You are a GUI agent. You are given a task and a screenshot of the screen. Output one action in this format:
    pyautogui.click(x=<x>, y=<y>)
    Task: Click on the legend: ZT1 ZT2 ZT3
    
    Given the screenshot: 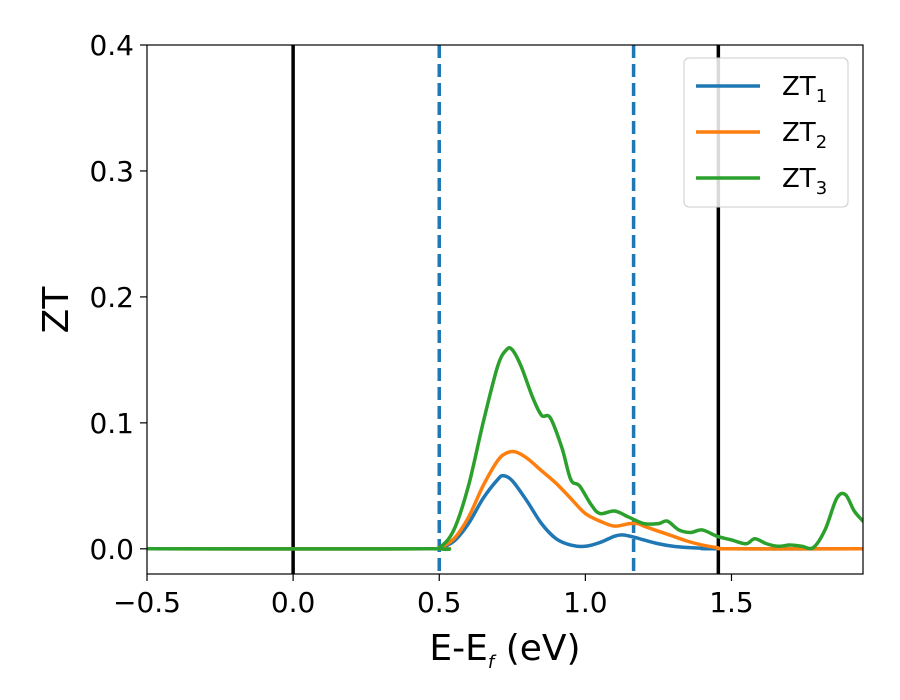 What is the action you would take?
    pyautogui.click(x=766, y=132)
    